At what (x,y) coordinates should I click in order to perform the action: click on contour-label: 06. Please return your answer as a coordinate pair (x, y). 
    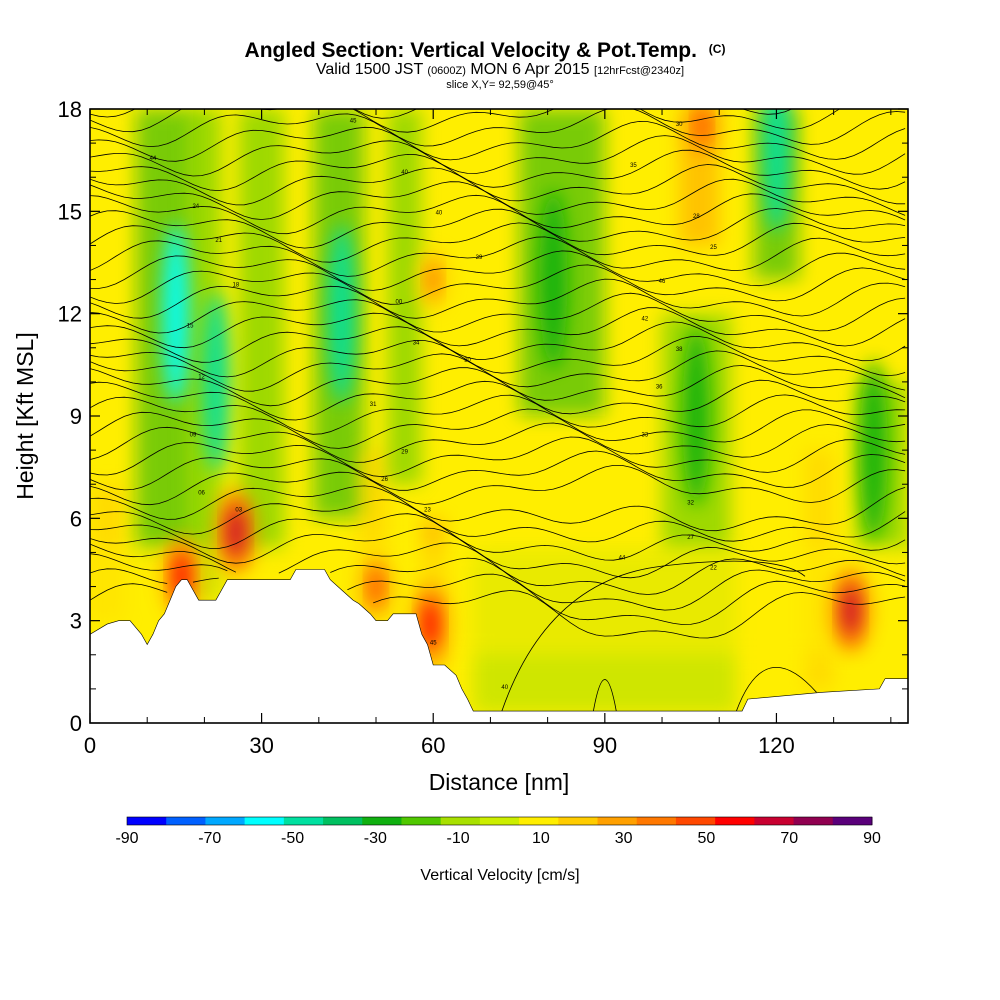
    Looking at the image, I should click on (201, 493).